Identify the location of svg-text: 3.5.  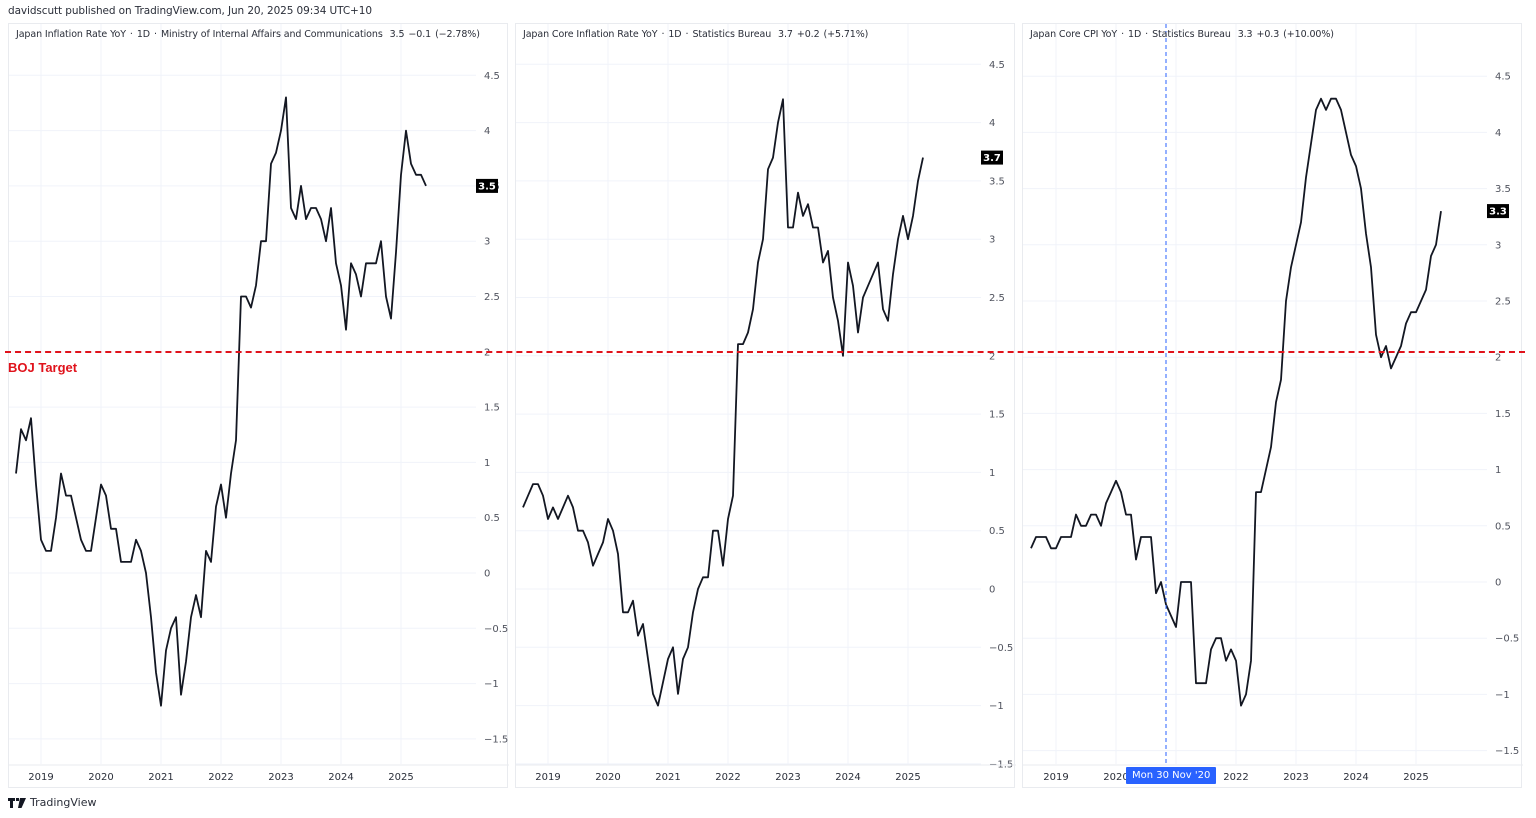
(487, 186).